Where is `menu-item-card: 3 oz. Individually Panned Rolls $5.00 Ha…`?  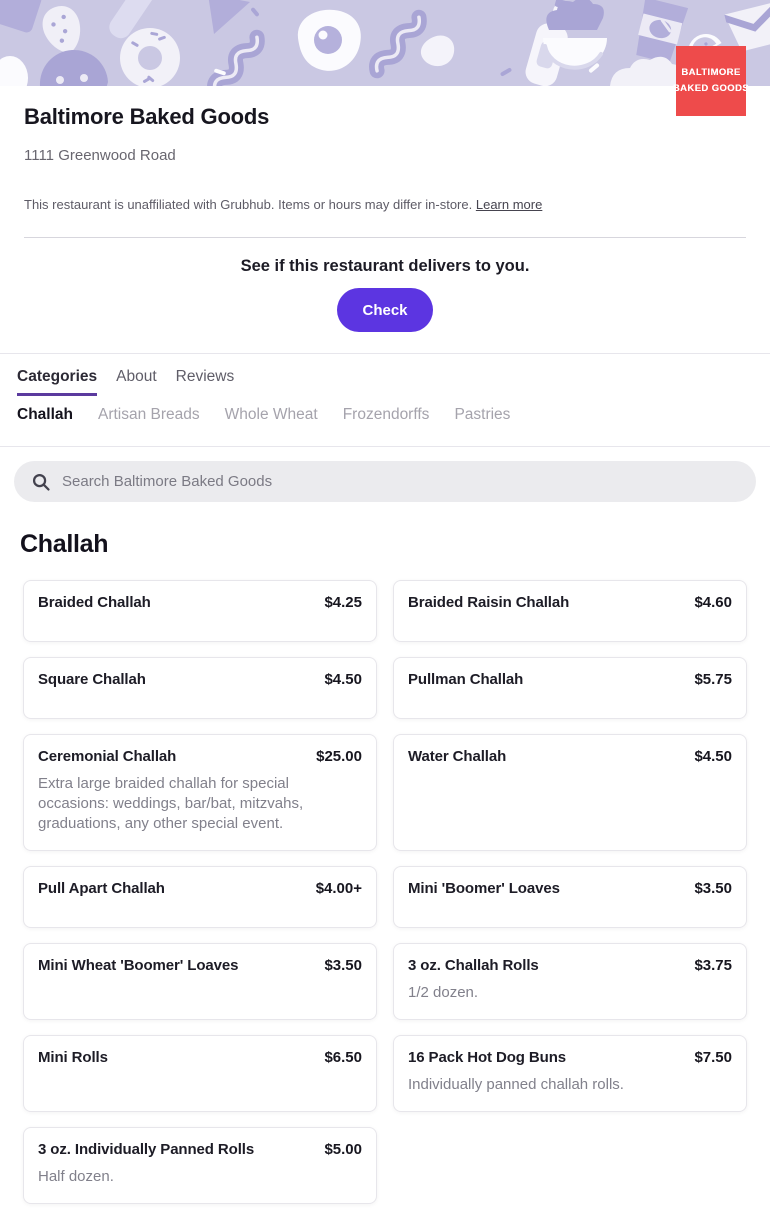 menu-item-card: 3 oz. Individually Panned Rolls $5.00 Ha… is located at coordinates (200, 1165).